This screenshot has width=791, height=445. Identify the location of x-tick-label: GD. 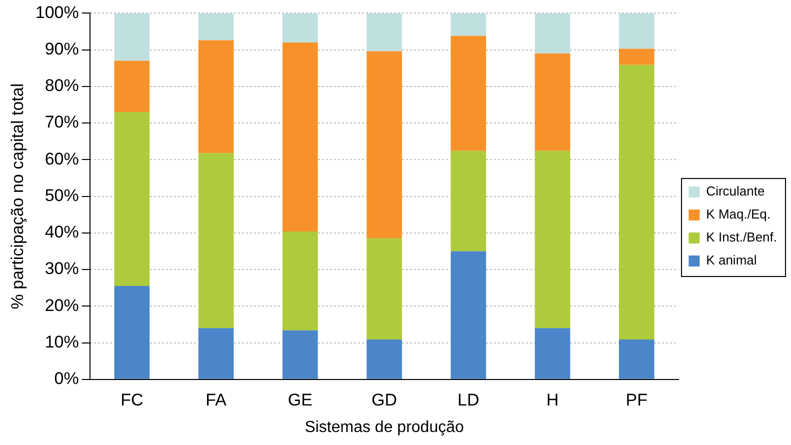
(385, 400).